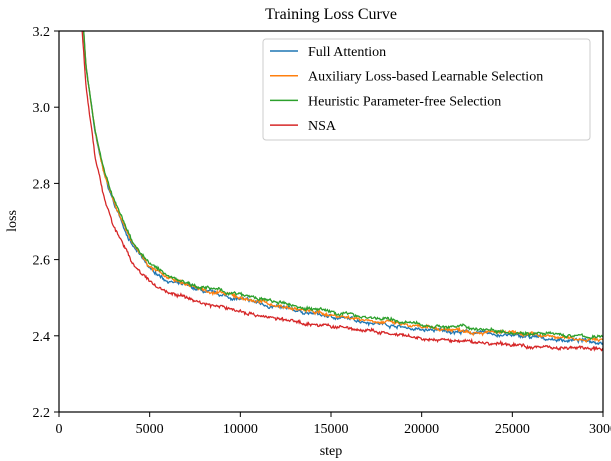 Image resolution: width=611 pixels, height=461 pixels. What do you see at coordinates (42, 413) in the screenshot?
I see `y-tick-label: 2.2` at bounding box center [42, 413].